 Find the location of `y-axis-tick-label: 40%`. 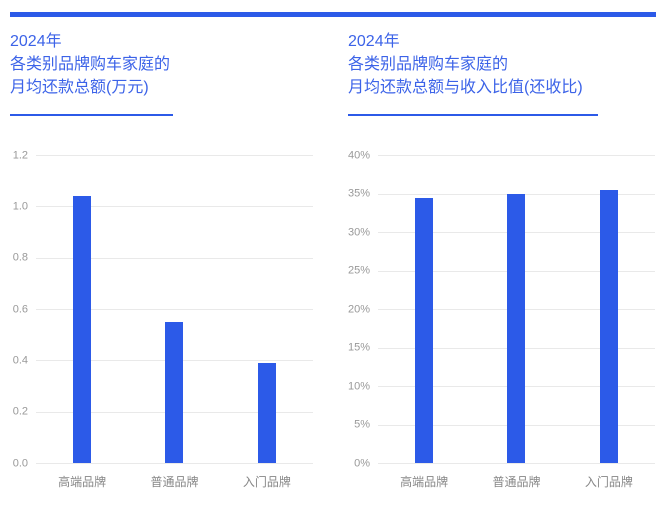

y-axis-tick-label: 40% is located at coordinates (358, 155).